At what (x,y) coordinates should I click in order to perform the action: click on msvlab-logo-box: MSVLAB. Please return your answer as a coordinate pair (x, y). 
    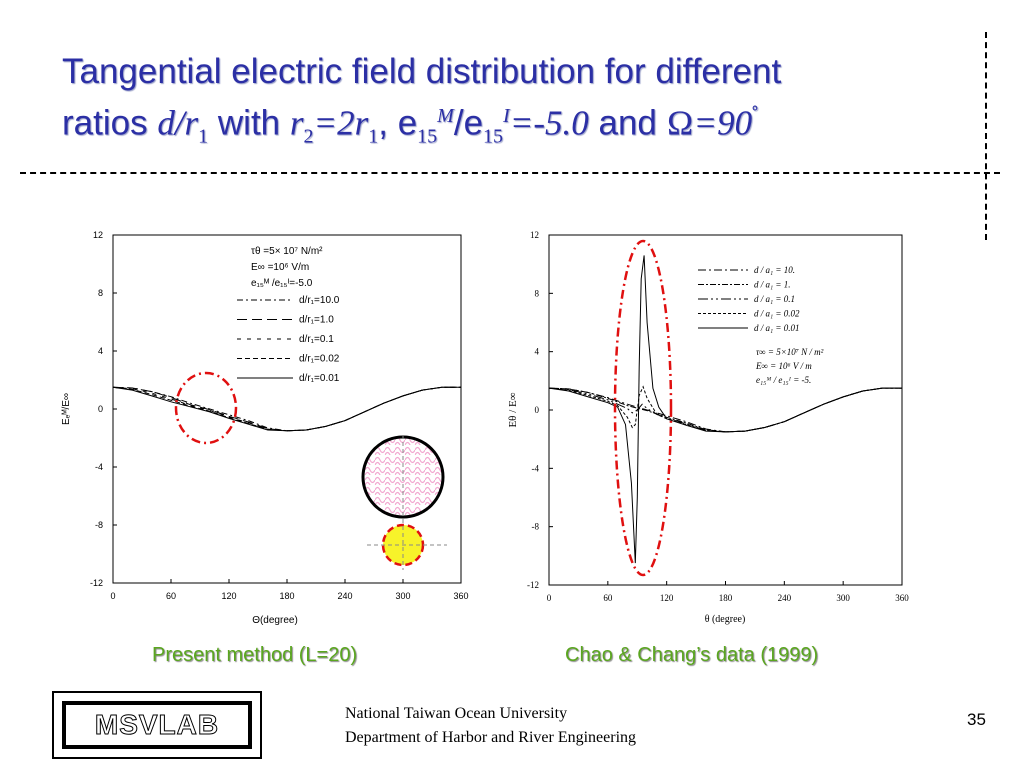
    Looking at the image, I should click on (157, 725).